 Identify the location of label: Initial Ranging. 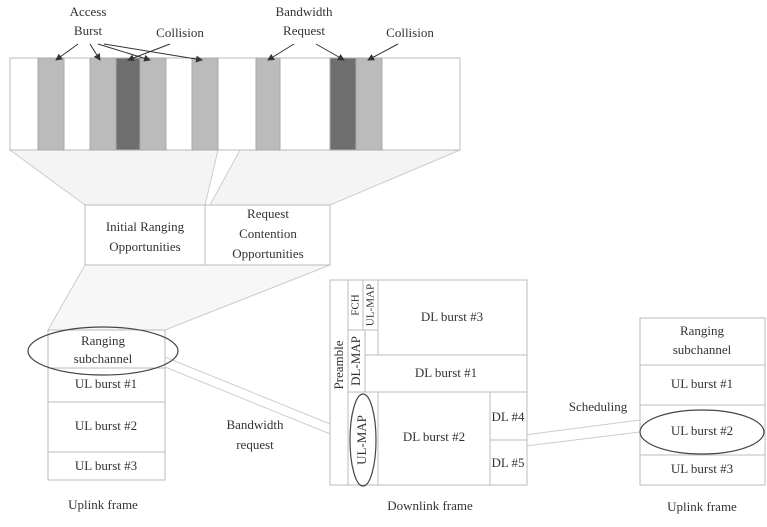
(145, 226).